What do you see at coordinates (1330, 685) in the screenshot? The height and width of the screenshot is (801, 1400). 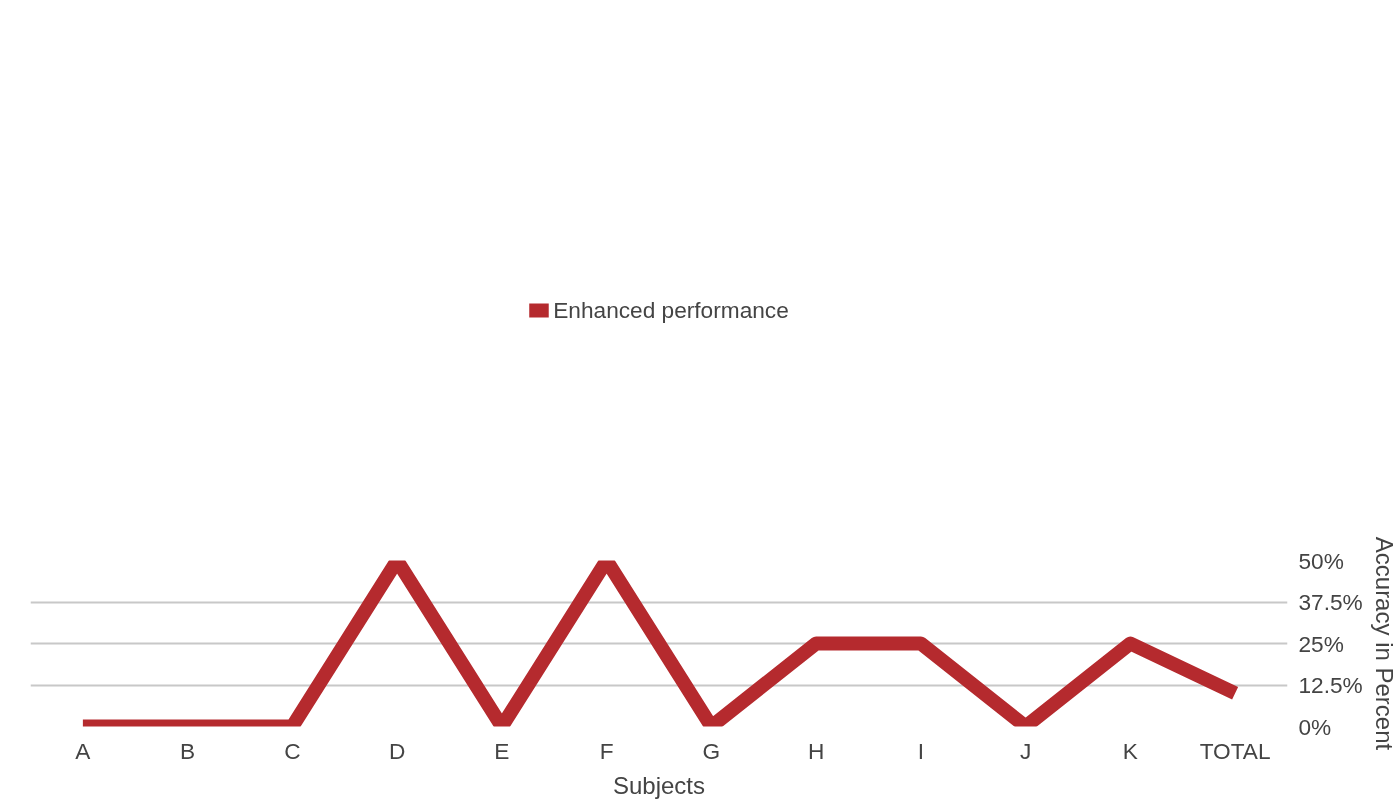 I see `y-tick-label: 12.5%` at bounding box center [1330, 685].